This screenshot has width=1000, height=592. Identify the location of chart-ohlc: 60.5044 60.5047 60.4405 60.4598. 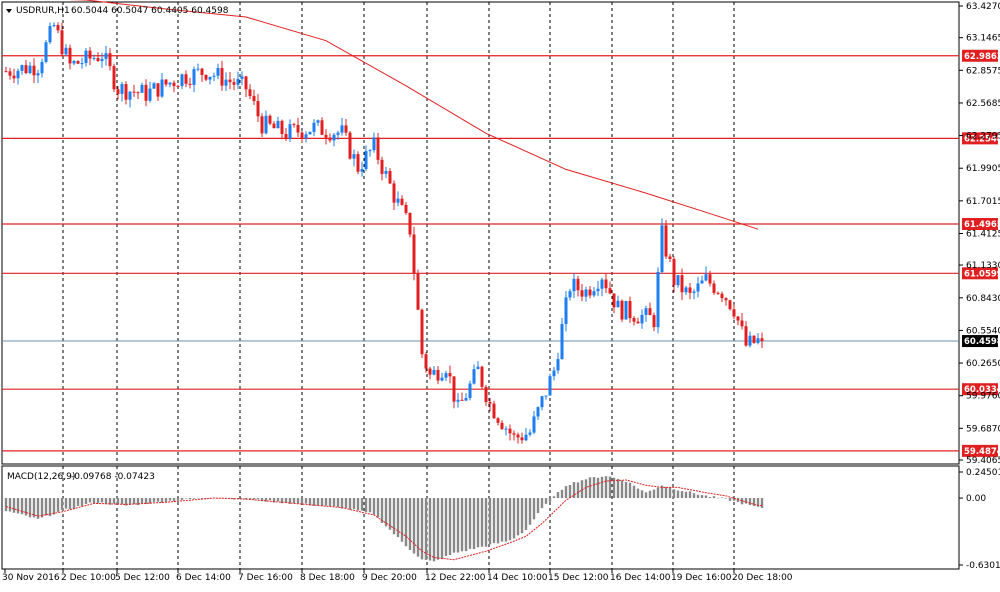
(150, 11).